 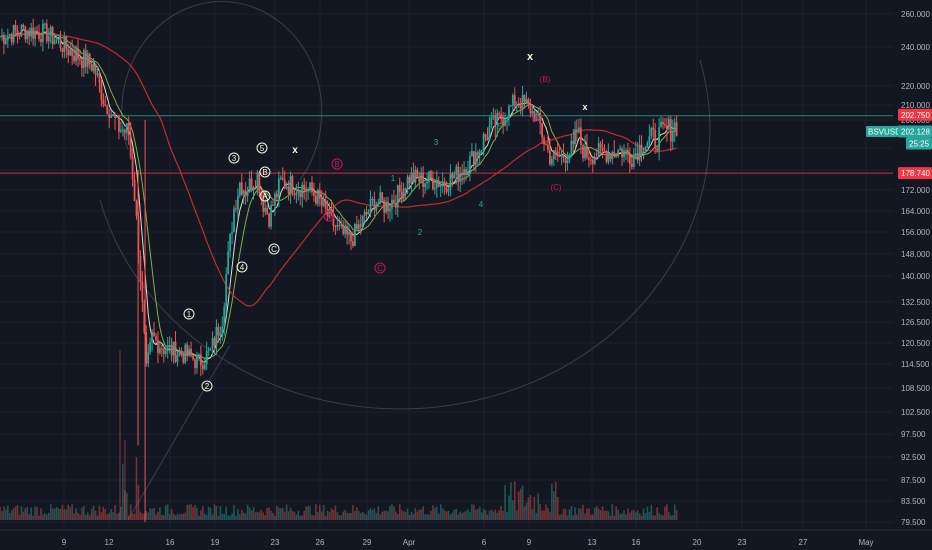 I want to click on symbol-badge-bg, so click(x=882, y=131).